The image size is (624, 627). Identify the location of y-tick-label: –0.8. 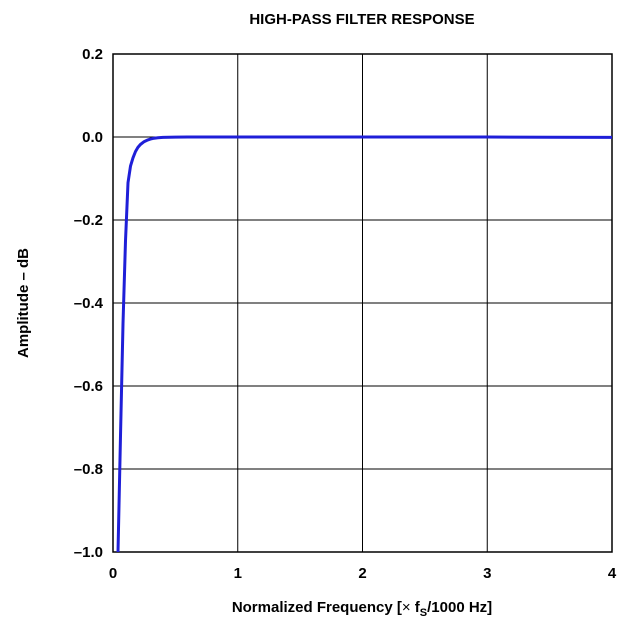
(88, 469).